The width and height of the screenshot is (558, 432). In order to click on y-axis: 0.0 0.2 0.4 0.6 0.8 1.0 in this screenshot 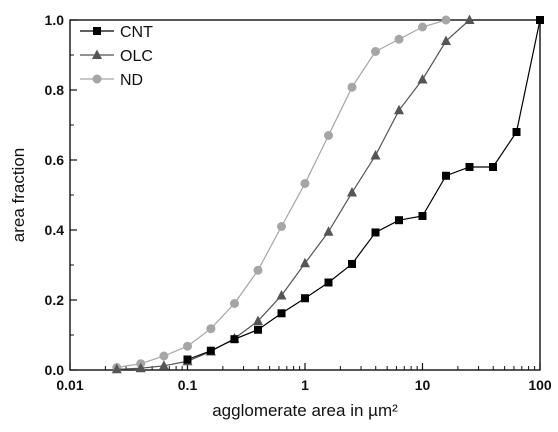, I will do `click(61, 195)`.